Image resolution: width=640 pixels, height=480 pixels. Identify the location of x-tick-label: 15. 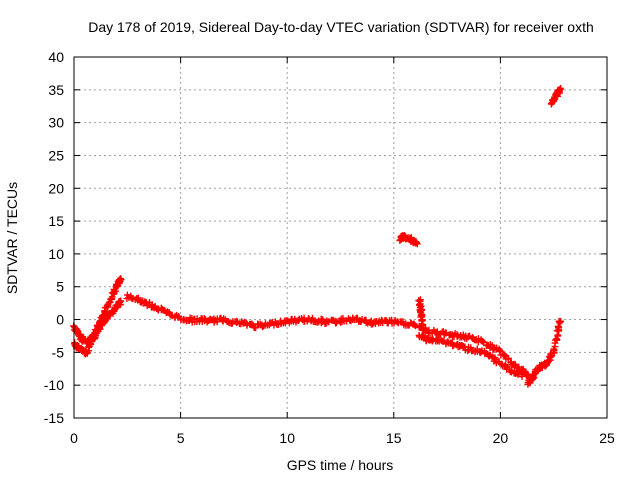
(394, 438).